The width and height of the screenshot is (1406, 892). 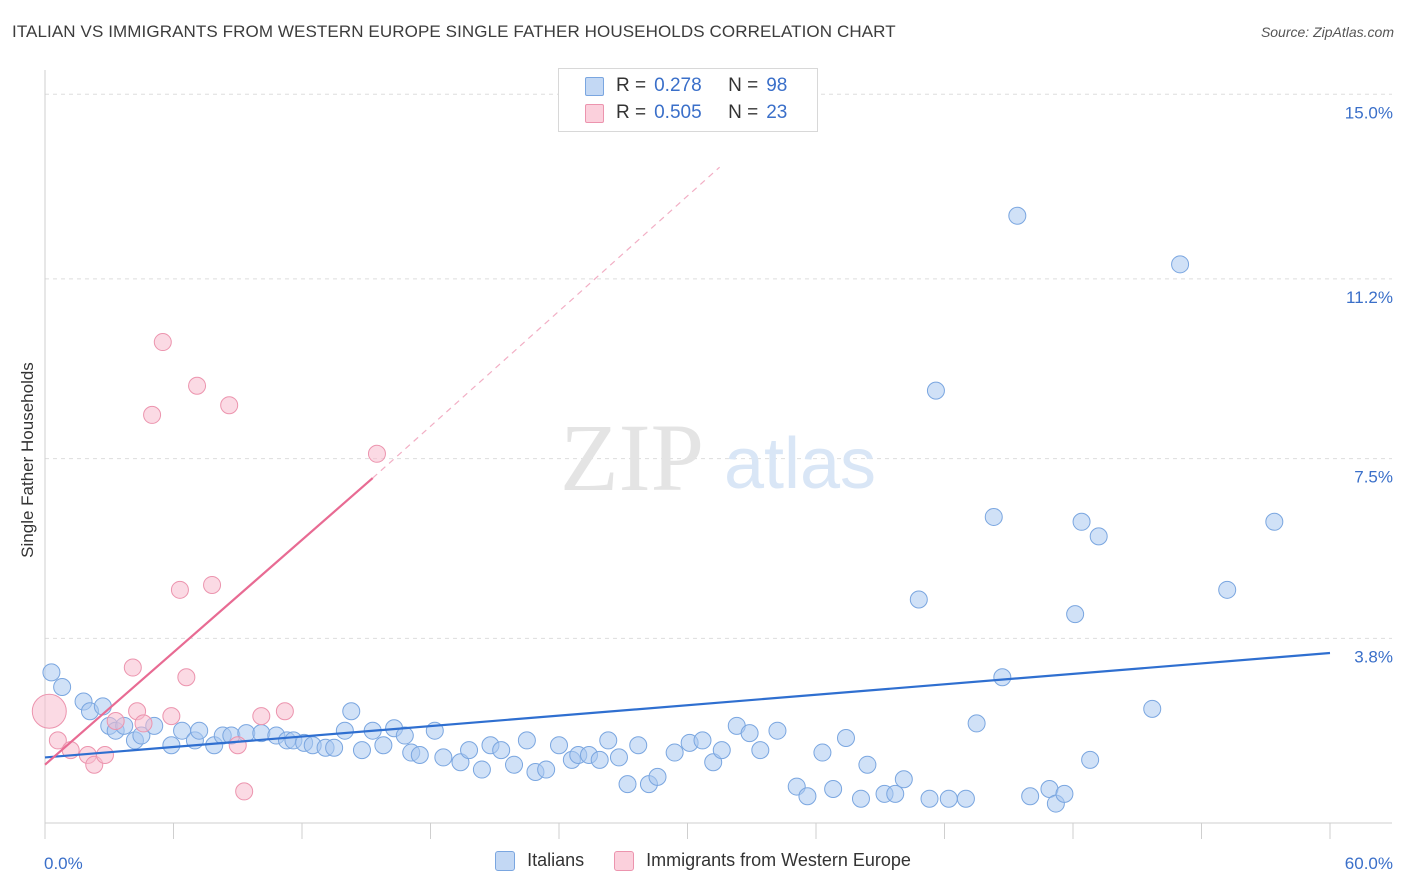 I want to click on legend-label: Italians, so click(x=556, y=860).